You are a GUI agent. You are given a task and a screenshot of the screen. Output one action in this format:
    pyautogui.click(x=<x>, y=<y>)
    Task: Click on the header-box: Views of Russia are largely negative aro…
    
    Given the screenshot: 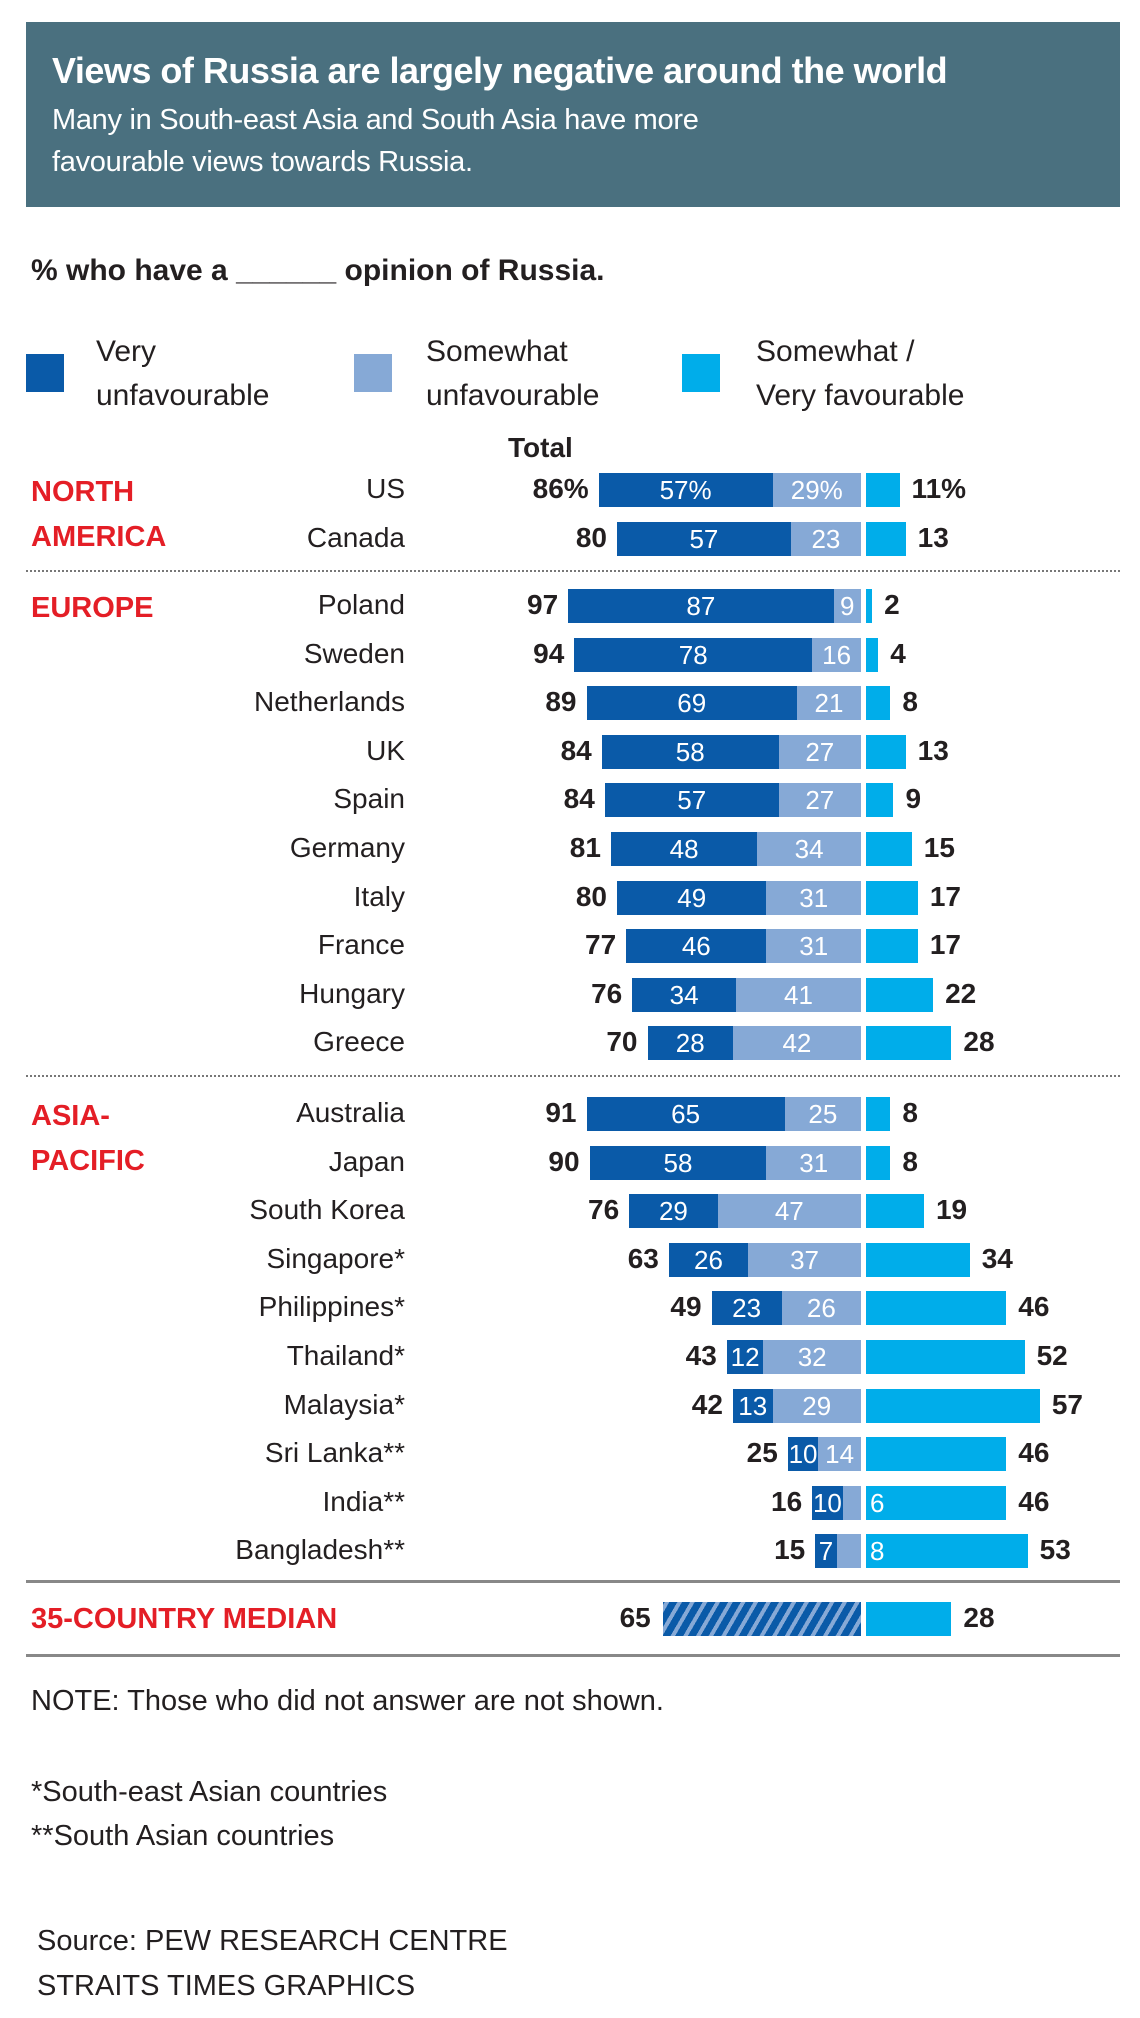 What is the action you would take?
    pyautogui.click(x=573, y=114)
    